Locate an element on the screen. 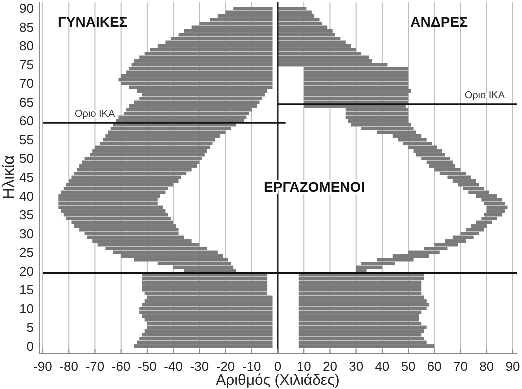 Image resolution: width=522 pixels, height=389 pixels. x-tick-label: 90 is located at coordinates (513, 366).